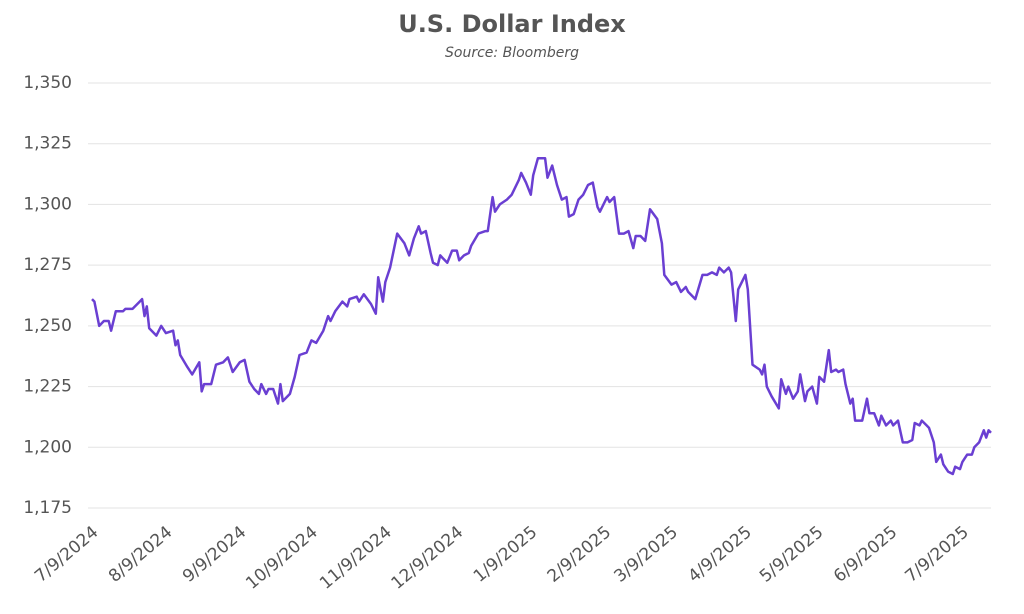 The width and height of the screenshot is (1024, 614). I want to click on y-tick-label: 1,325, so click(47, 144).